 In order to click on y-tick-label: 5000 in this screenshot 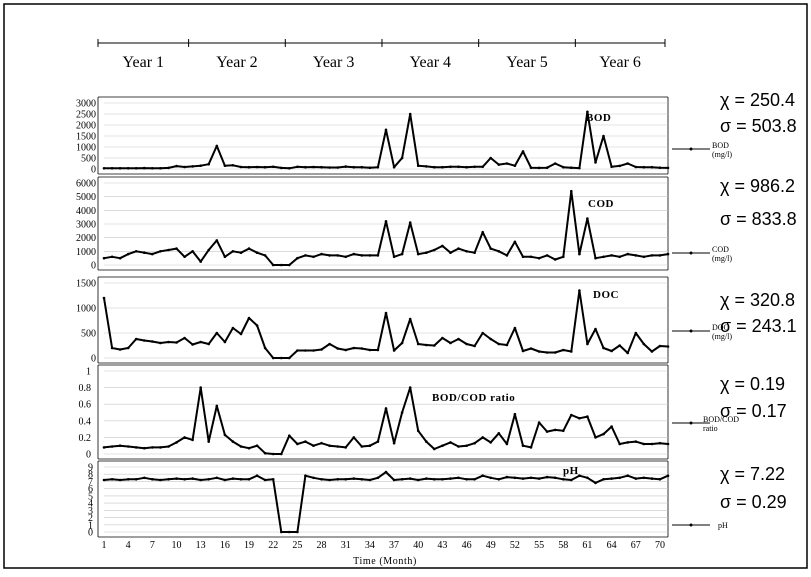, I will do `click(86, 197)`.